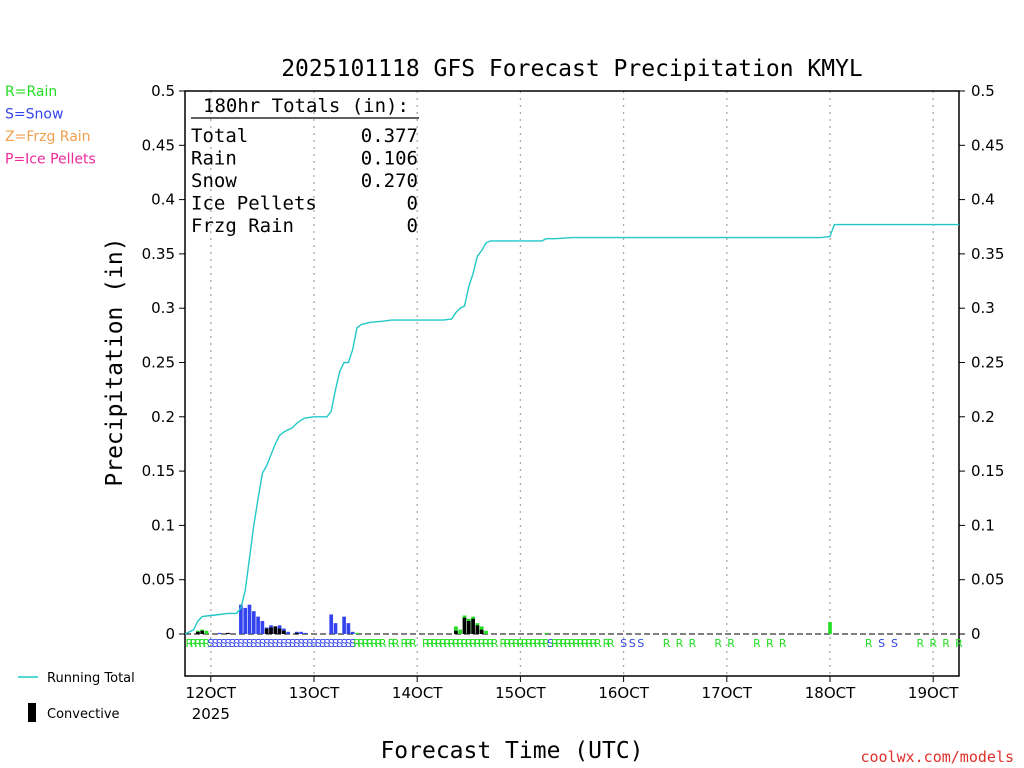 This screenshot has width=1024, height=768. Describe the element at coordinates (214, 181) in the screenshot. I see `totals-row-label: Snow` at that location.